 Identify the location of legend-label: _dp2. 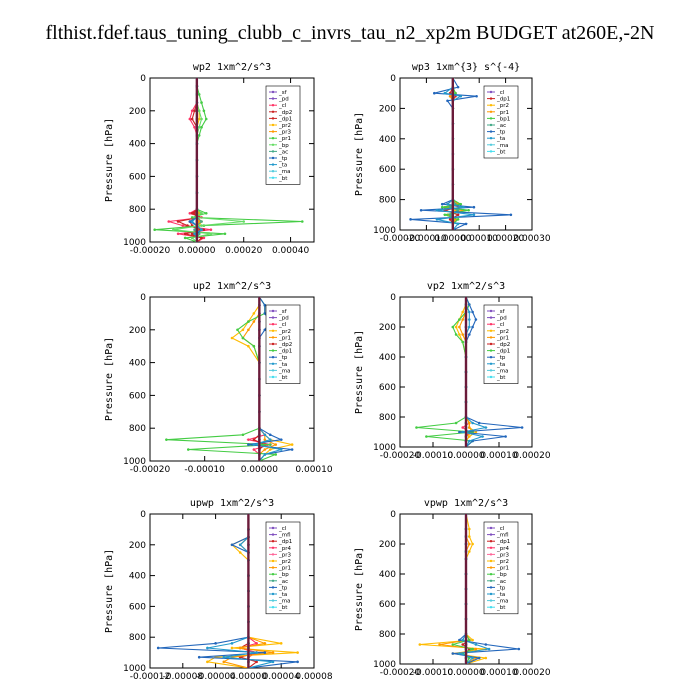
(503, 345).